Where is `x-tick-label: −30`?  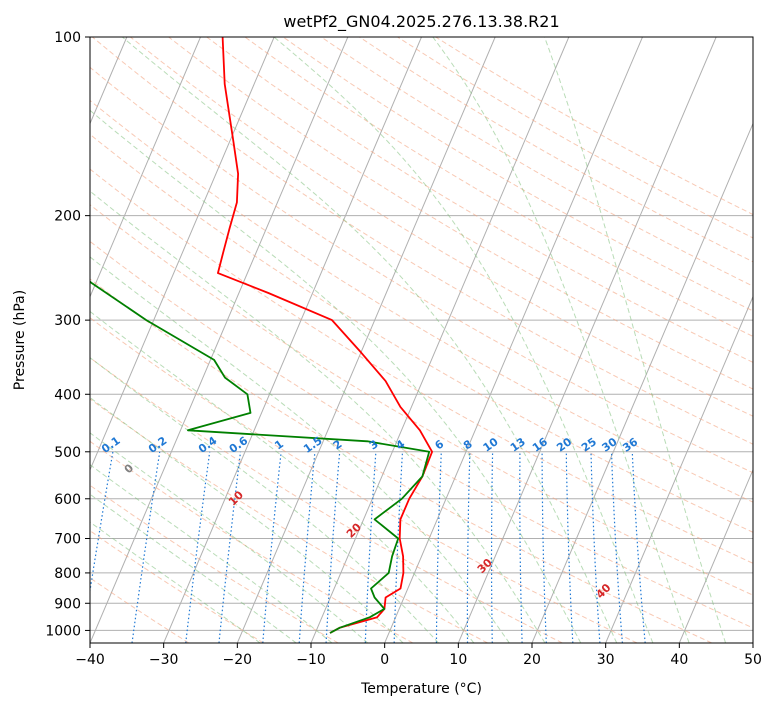 x-tick-label: −30 is located at coordinates (164, 660).